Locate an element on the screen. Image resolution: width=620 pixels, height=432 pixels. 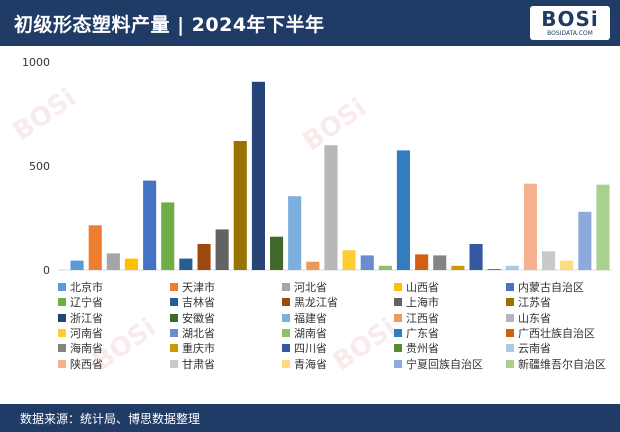
legend-label: 青海省 is located at coordinates (310, 364).